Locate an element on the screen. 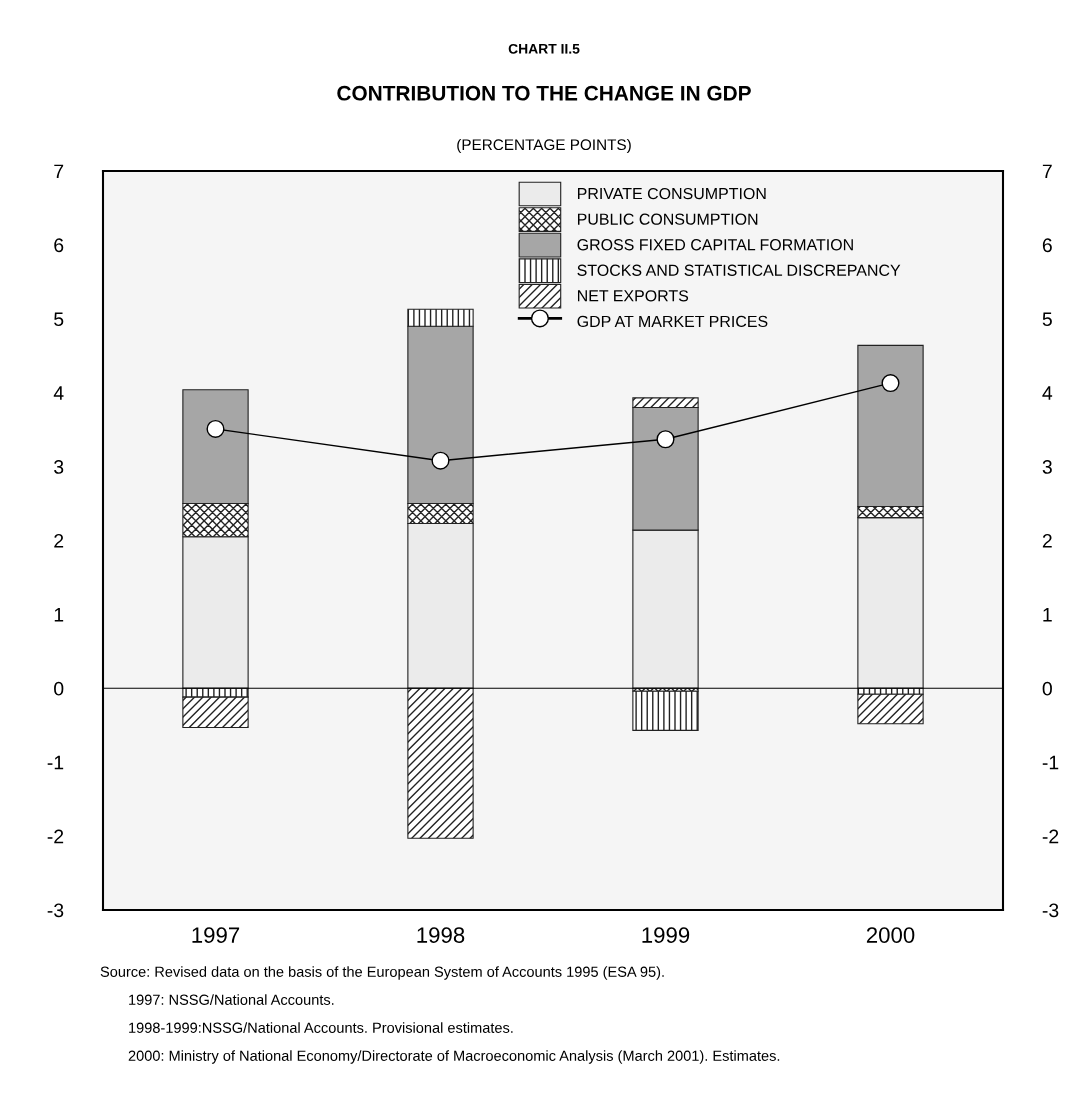  chart-subtitle: (PERCENTAGE POINTS) is located at coordinates (544, 146).